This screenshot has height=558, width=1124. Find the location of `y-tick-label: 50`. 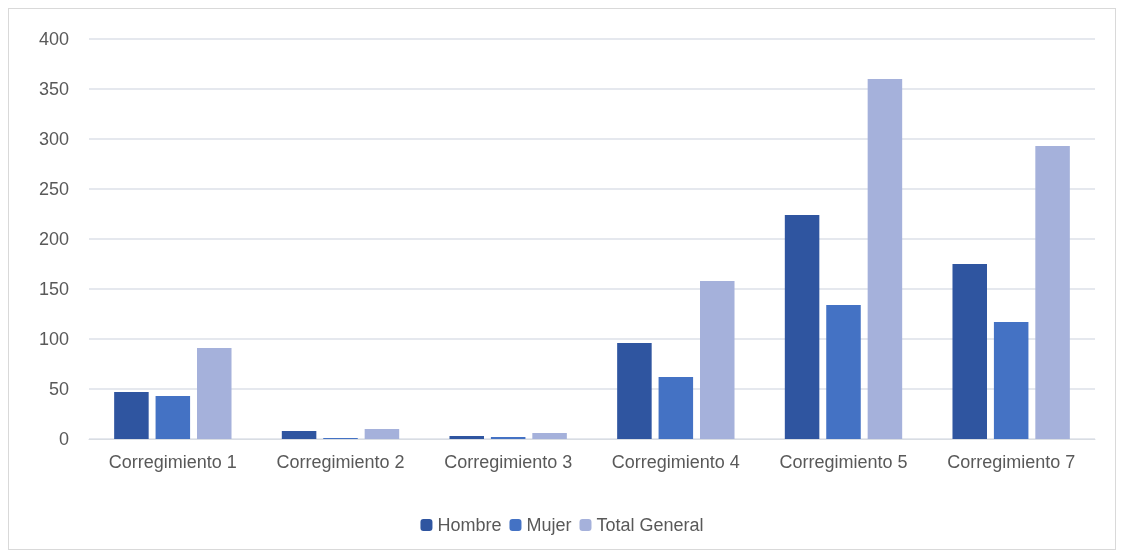

y-tick-label: 50 is located at coordinates (58, 389).